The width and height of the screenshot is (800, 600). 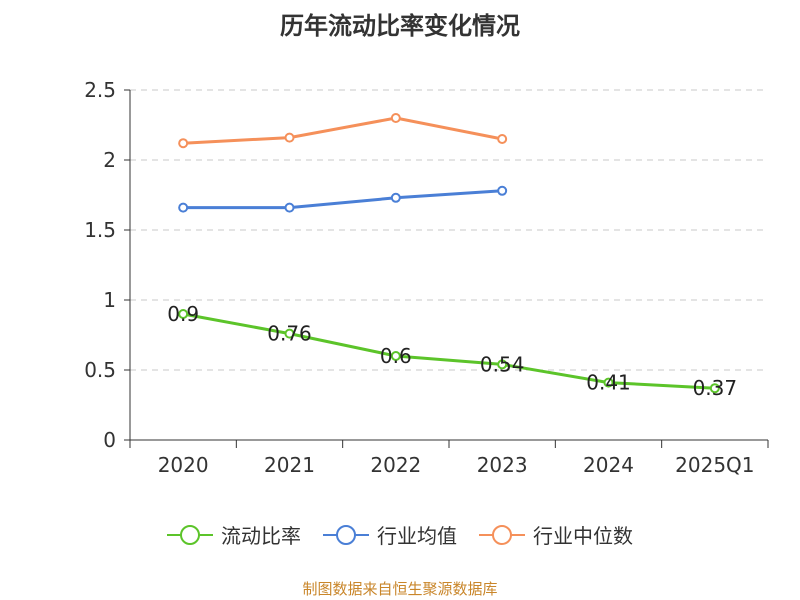 I want to click on y-tick-label: 0, so click(x=109, y=440).